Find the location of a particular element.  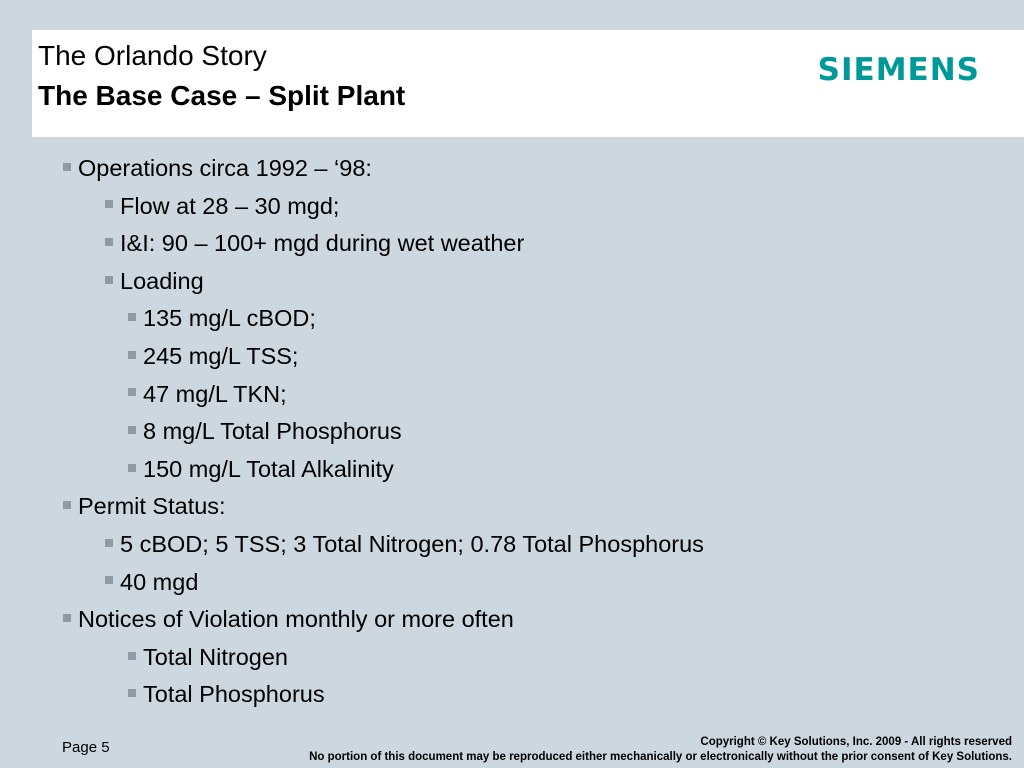

list-item: 8 mg/L Total Phosphorus is located at coordinates (512, 432).